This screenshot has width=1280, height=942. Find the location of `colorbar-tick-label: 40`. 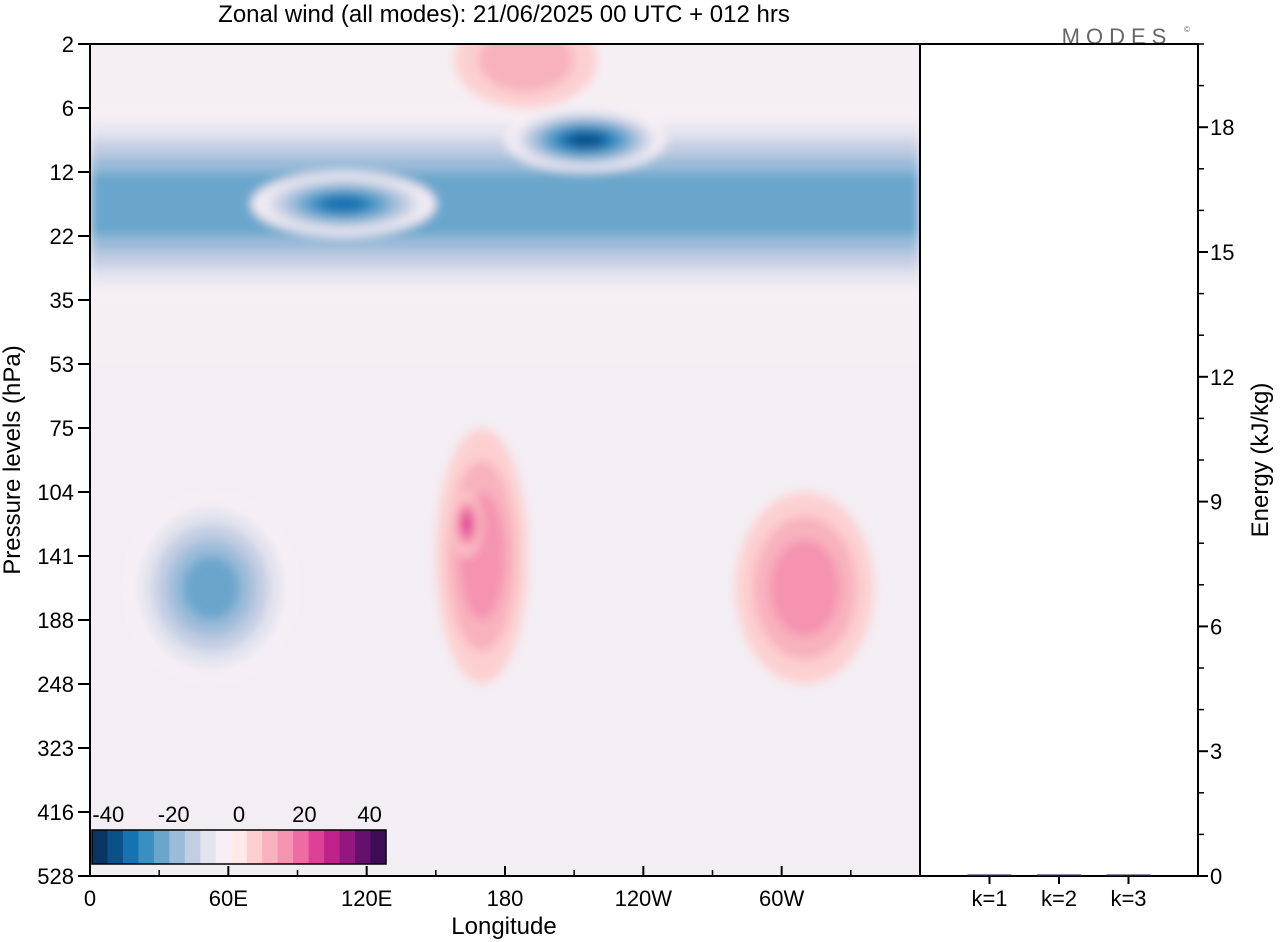

colorbar-tick-label: 40 is located at coordinates (369, 814).